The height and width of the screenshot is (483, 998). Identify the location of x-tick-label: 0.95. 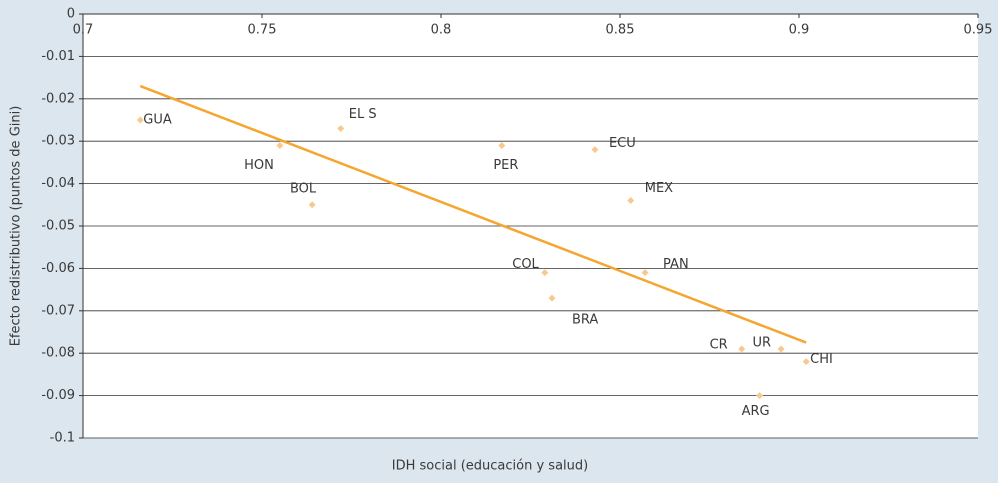
(978, 30).